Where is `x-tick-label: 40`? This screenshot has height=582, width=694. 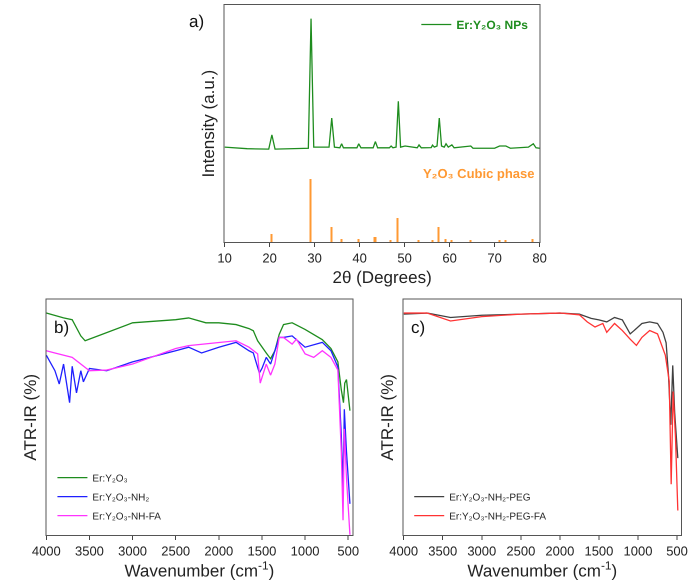 x-tick-label: 40 is located at coordinates (359, 258).